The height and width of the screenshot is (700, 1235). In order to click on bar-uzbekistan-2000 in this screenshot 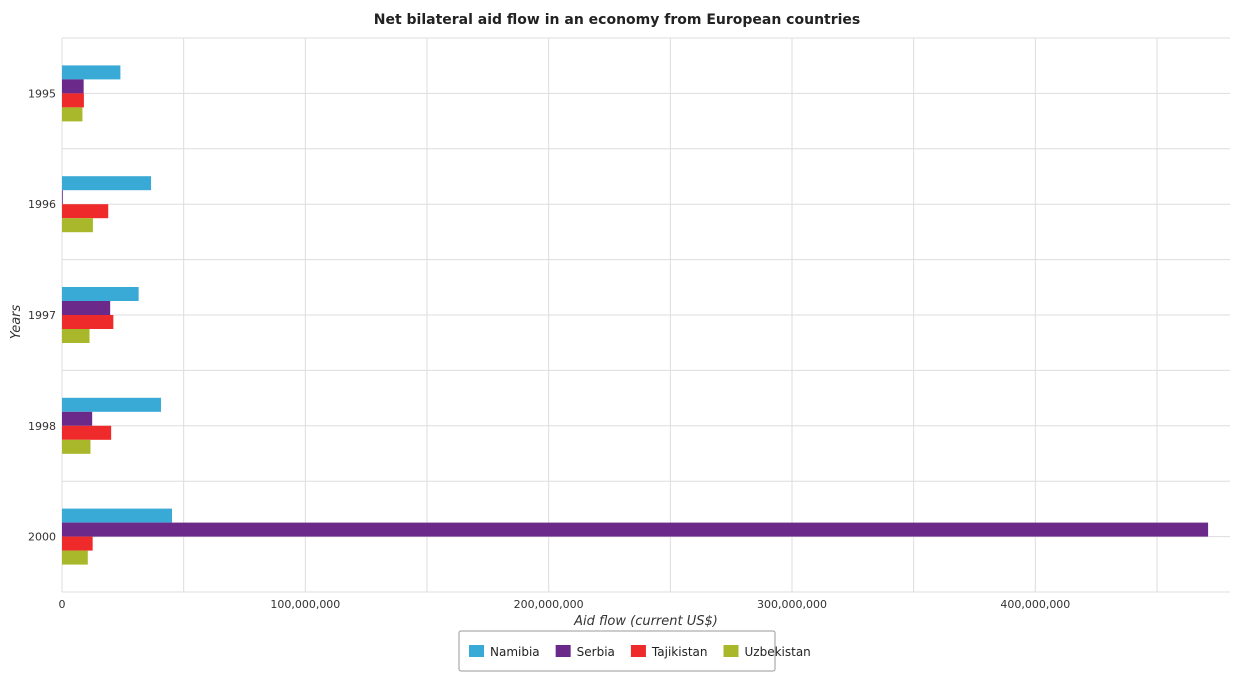, I will do `click(75, 557)`.